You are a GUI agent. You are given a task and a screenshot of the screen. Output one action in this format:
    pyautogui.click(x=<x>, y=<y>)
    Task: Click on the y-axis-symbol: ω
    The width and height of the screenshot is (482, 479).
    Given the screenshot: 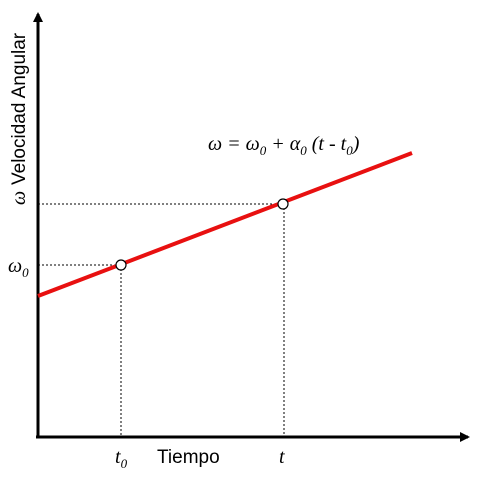 What is the action you would take?
    pyautogui.click(x=19, y=198)
    